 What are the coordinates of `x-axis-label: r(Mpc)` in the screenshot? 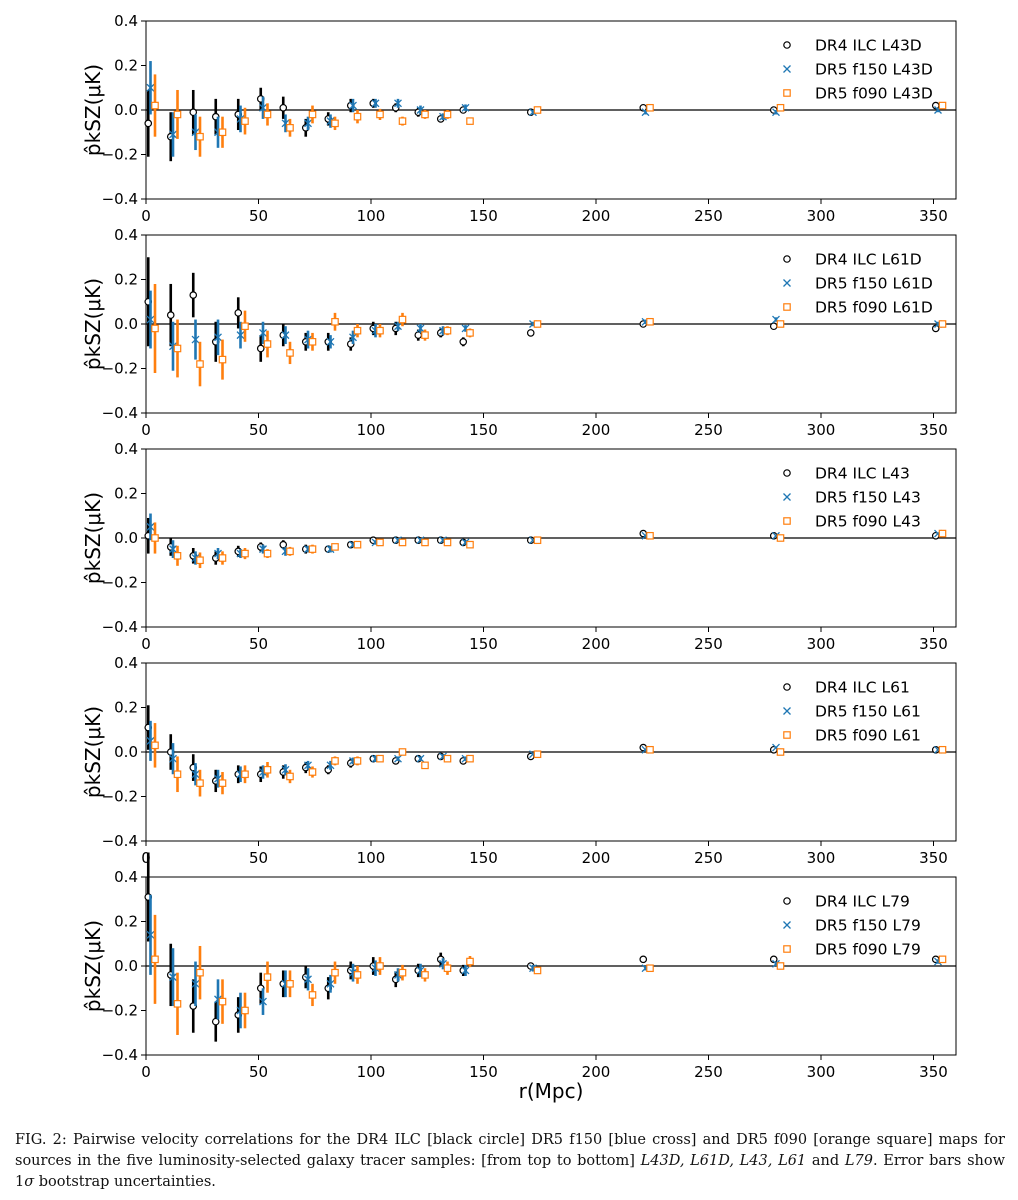 It's located at (551, 1091).